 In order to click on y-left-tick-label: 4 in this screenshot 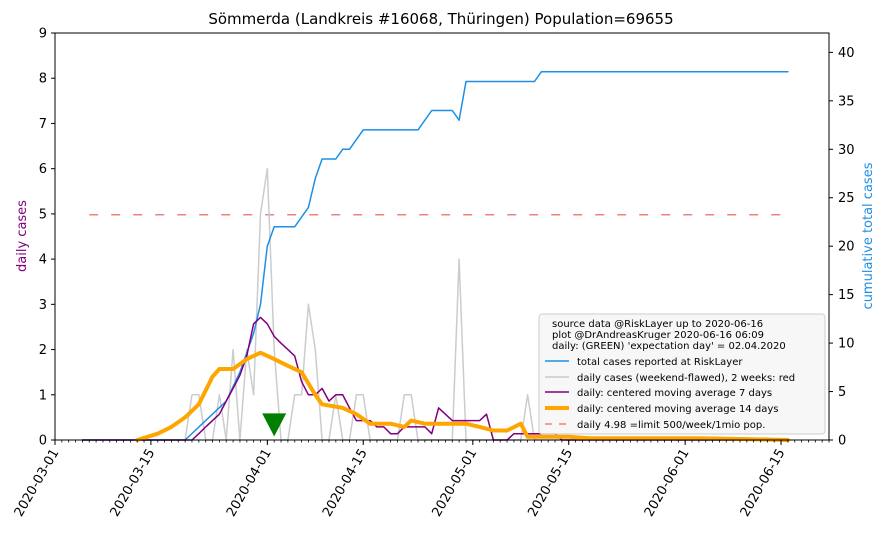, I will do `click(43, 260)`.